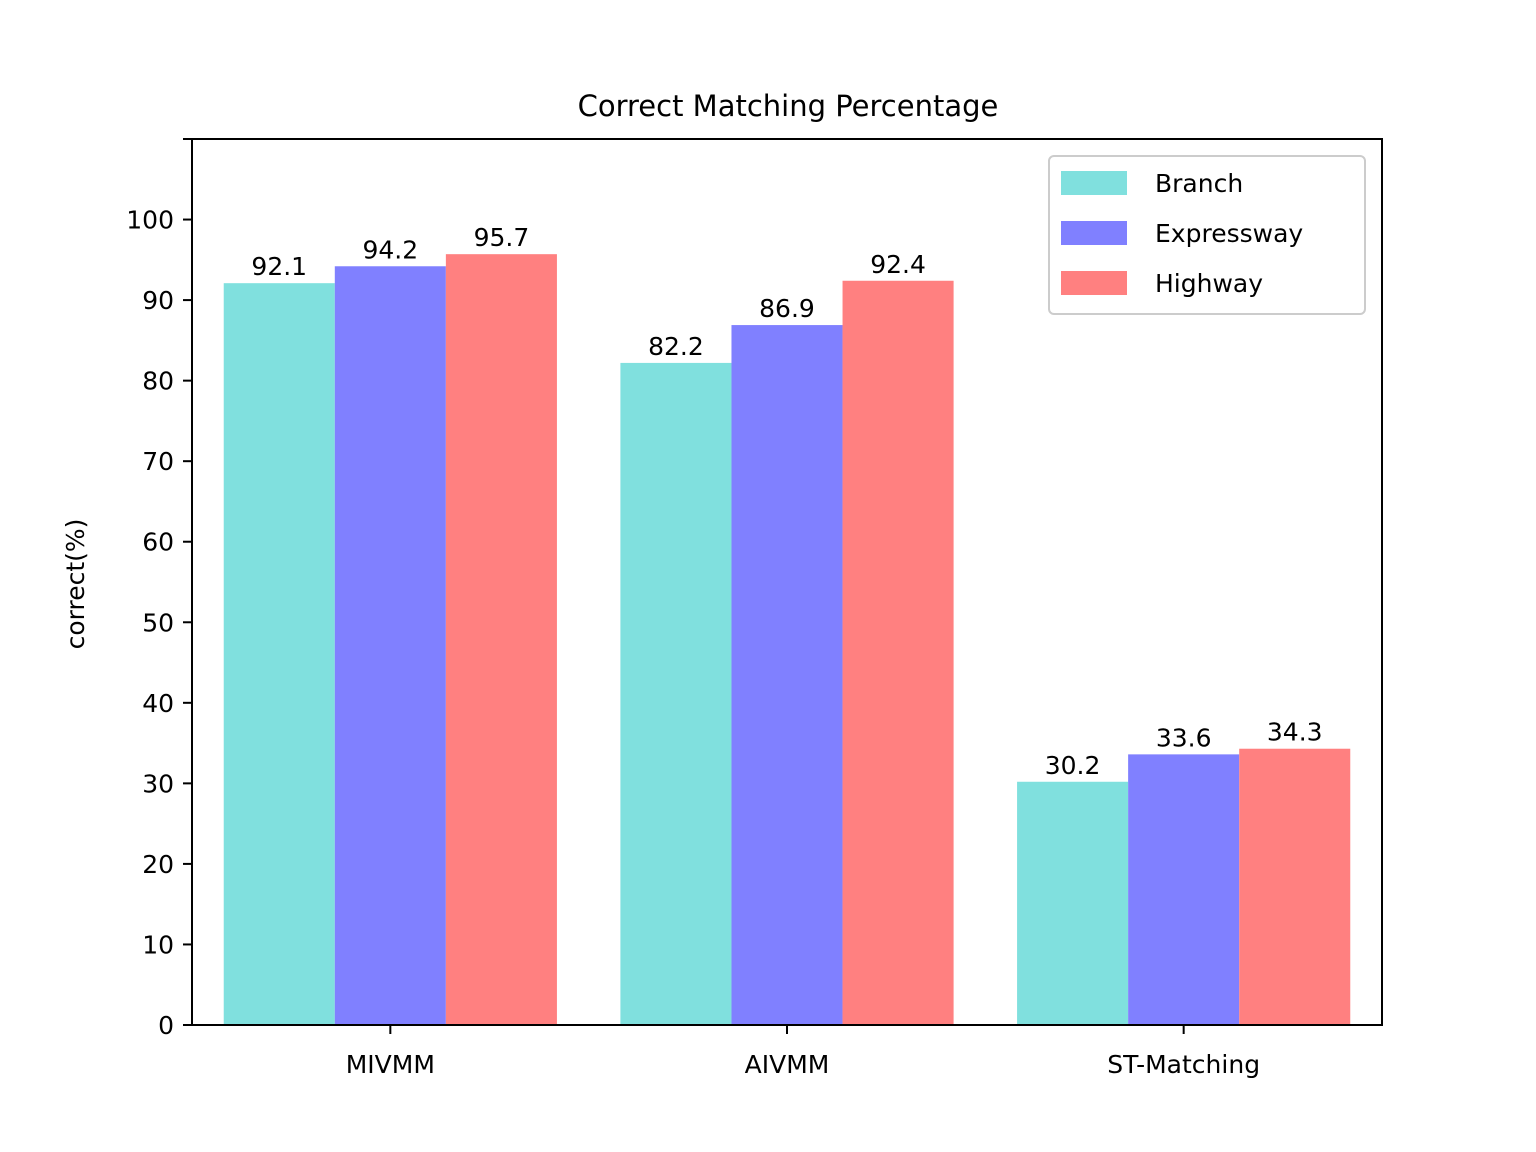 The image size is (1536, 1152). Describe the element at coordinates (1209, 283) in the screenshot. I see `legend-label-highway: Highway` at that location.